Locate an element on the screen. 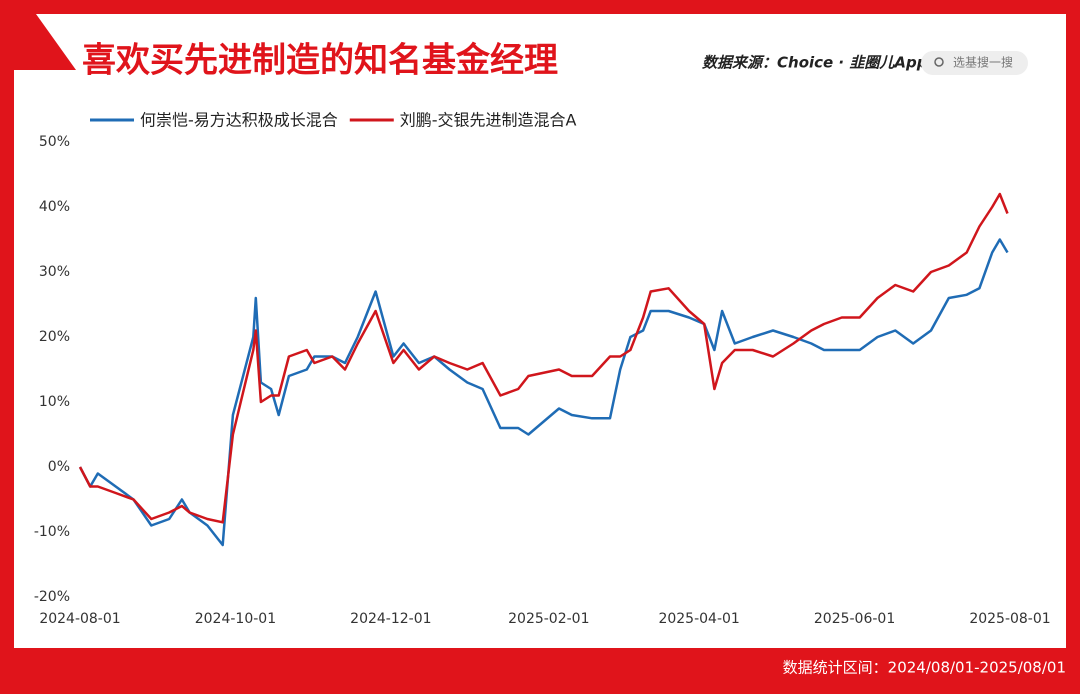  footnote: 数据统计区间：2024/08/01-2025/08/01 is located at coordinates (924, 668).